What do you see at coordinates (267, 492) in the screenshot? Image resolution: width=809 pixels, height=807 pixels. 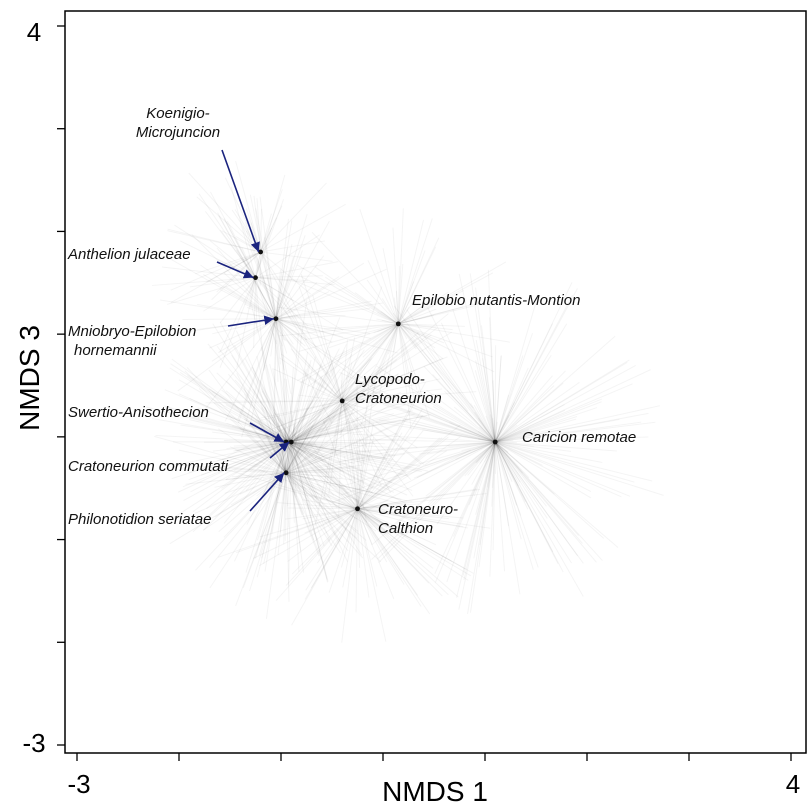 I see `leader-arrow` at bounding box center [267, 492].